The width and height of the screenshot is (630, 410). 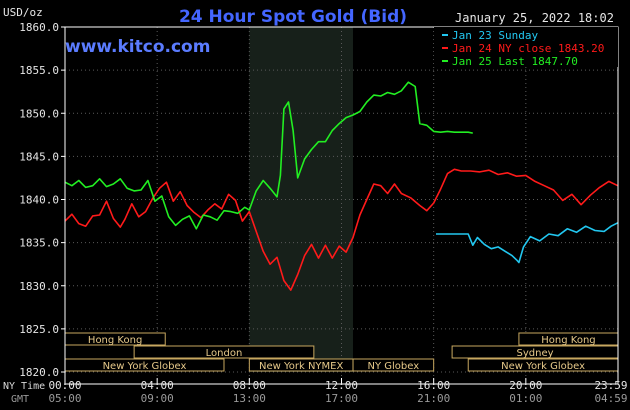 What do you see at coordinates (293, 17) in the screenshot?
I see `chart-title: 24 Hour Spot Gold (Bid)` at bounding box center [293, 17].